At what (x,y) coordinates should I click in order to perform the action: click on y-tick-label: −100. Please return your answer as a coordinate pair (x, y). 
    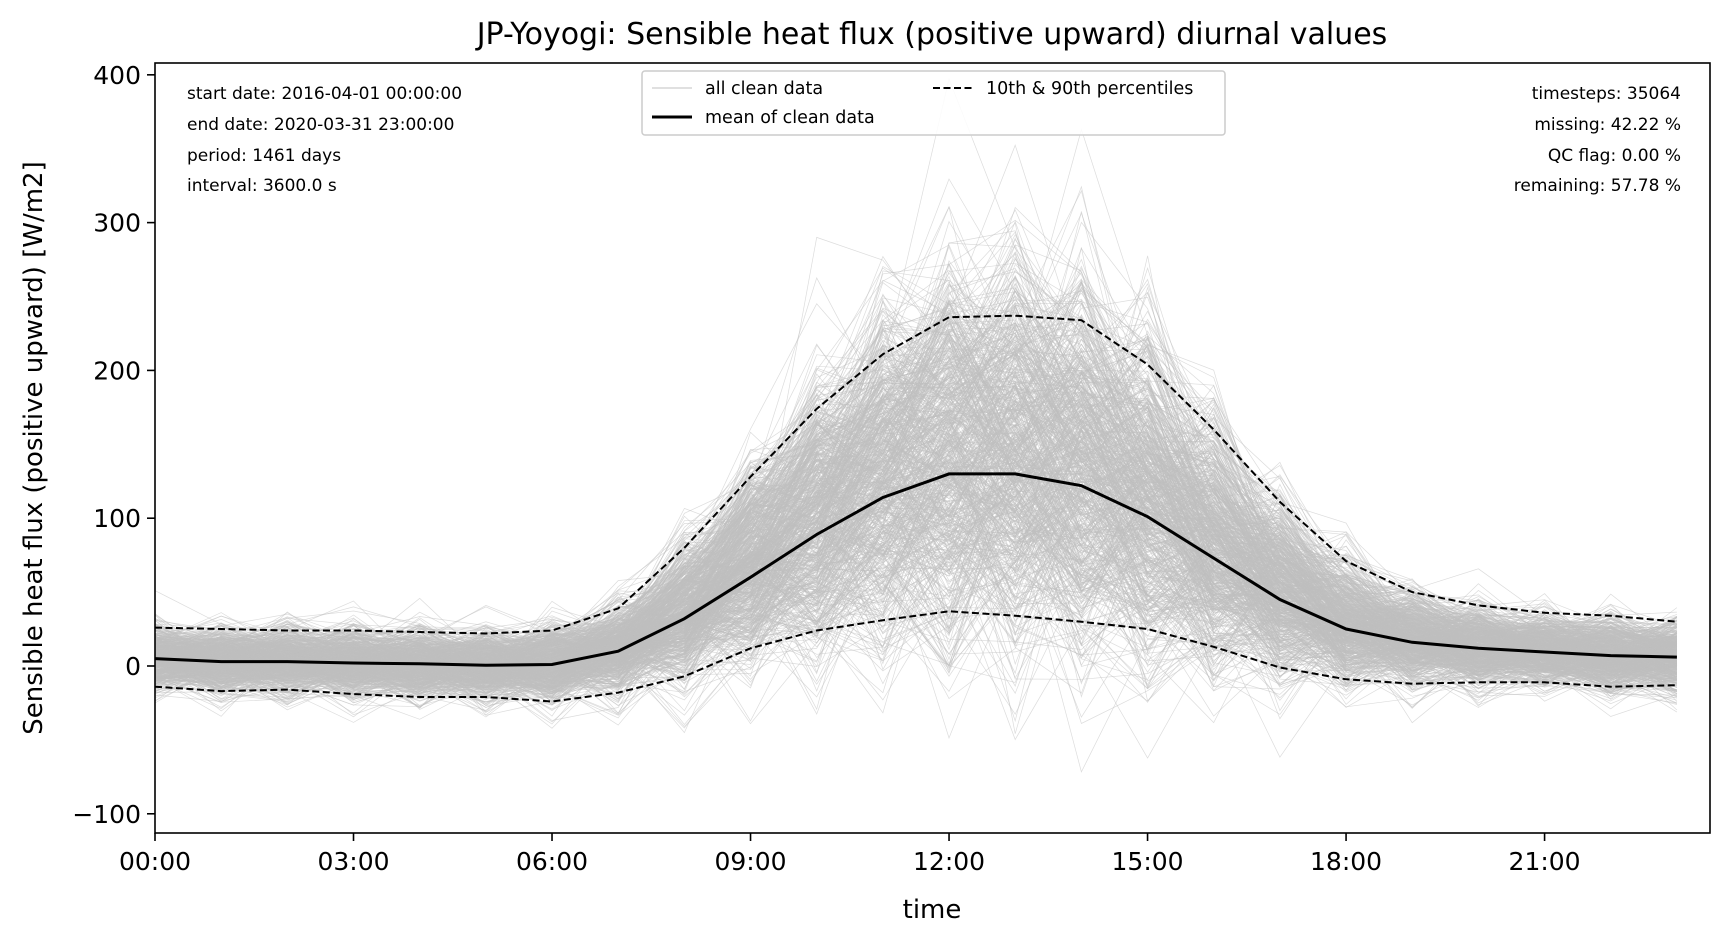
    Looking at the image, I should click on (106, 814).